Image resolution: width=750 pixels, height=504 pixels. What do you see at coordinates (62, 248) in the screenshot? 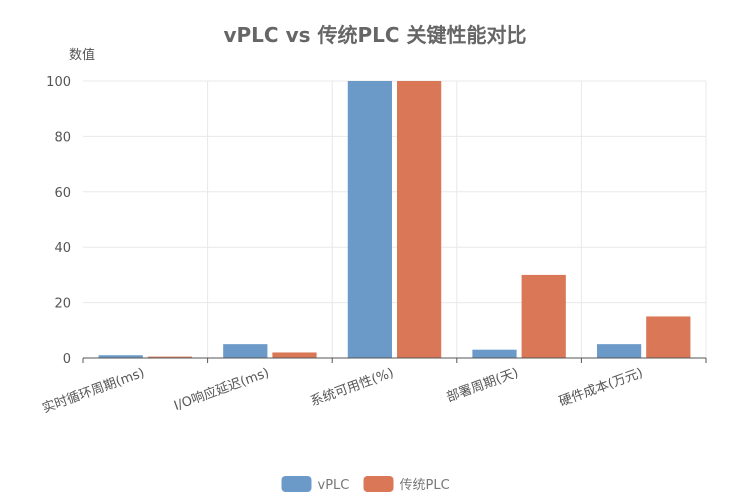
I see `y-tick-label: 40` at bounding box center [62, 248].